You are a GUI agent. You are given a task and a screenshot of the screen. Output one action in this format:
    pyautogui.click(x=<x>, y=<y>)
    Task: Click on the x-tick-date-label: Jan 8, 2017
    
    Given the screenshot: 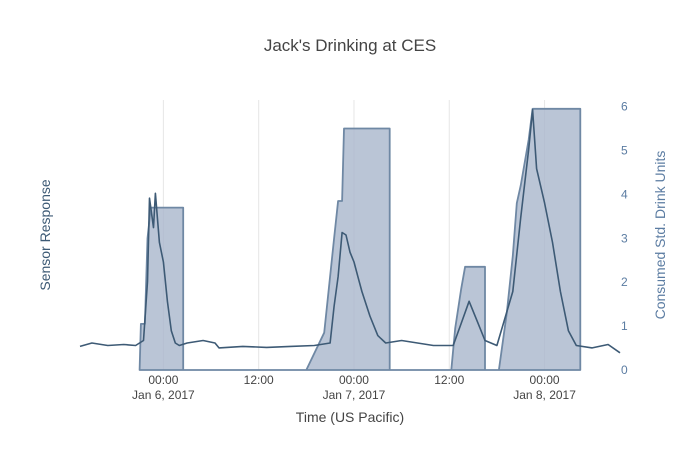 What is the action you would take?
    pyautogui.click(x=544, y=395)
    